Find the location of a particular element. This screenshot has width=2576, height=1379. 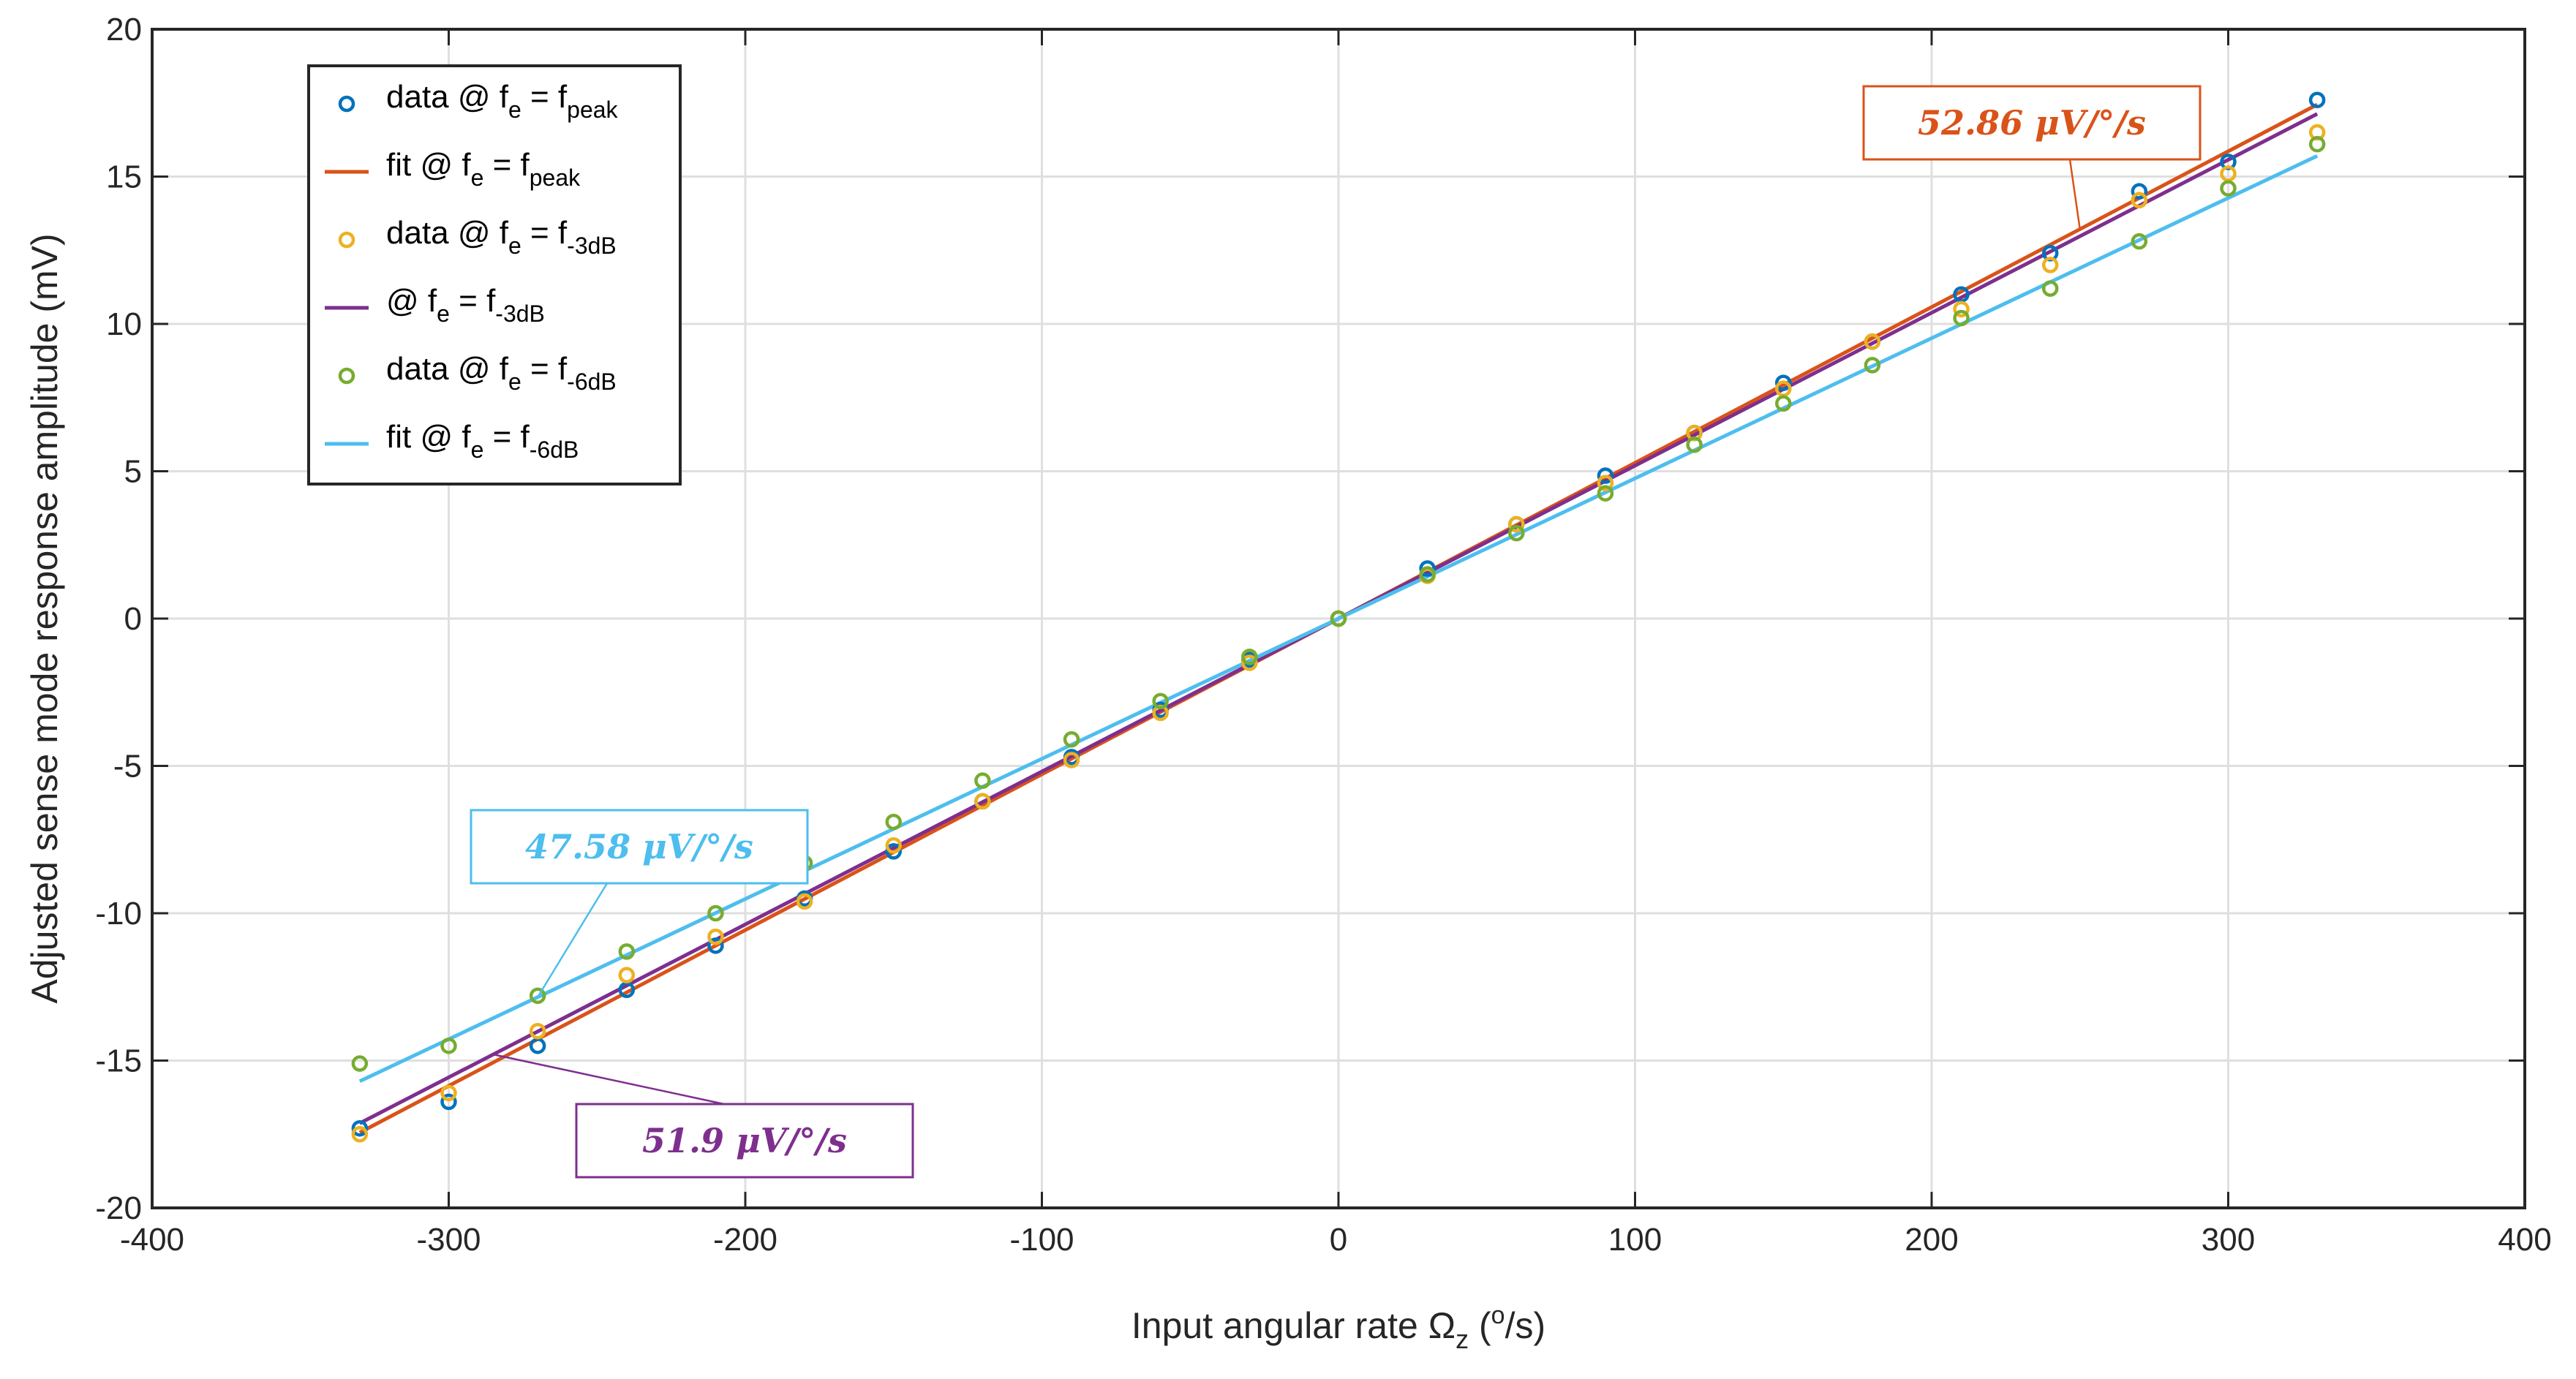

legend-box is located at coordinates (494, 275).